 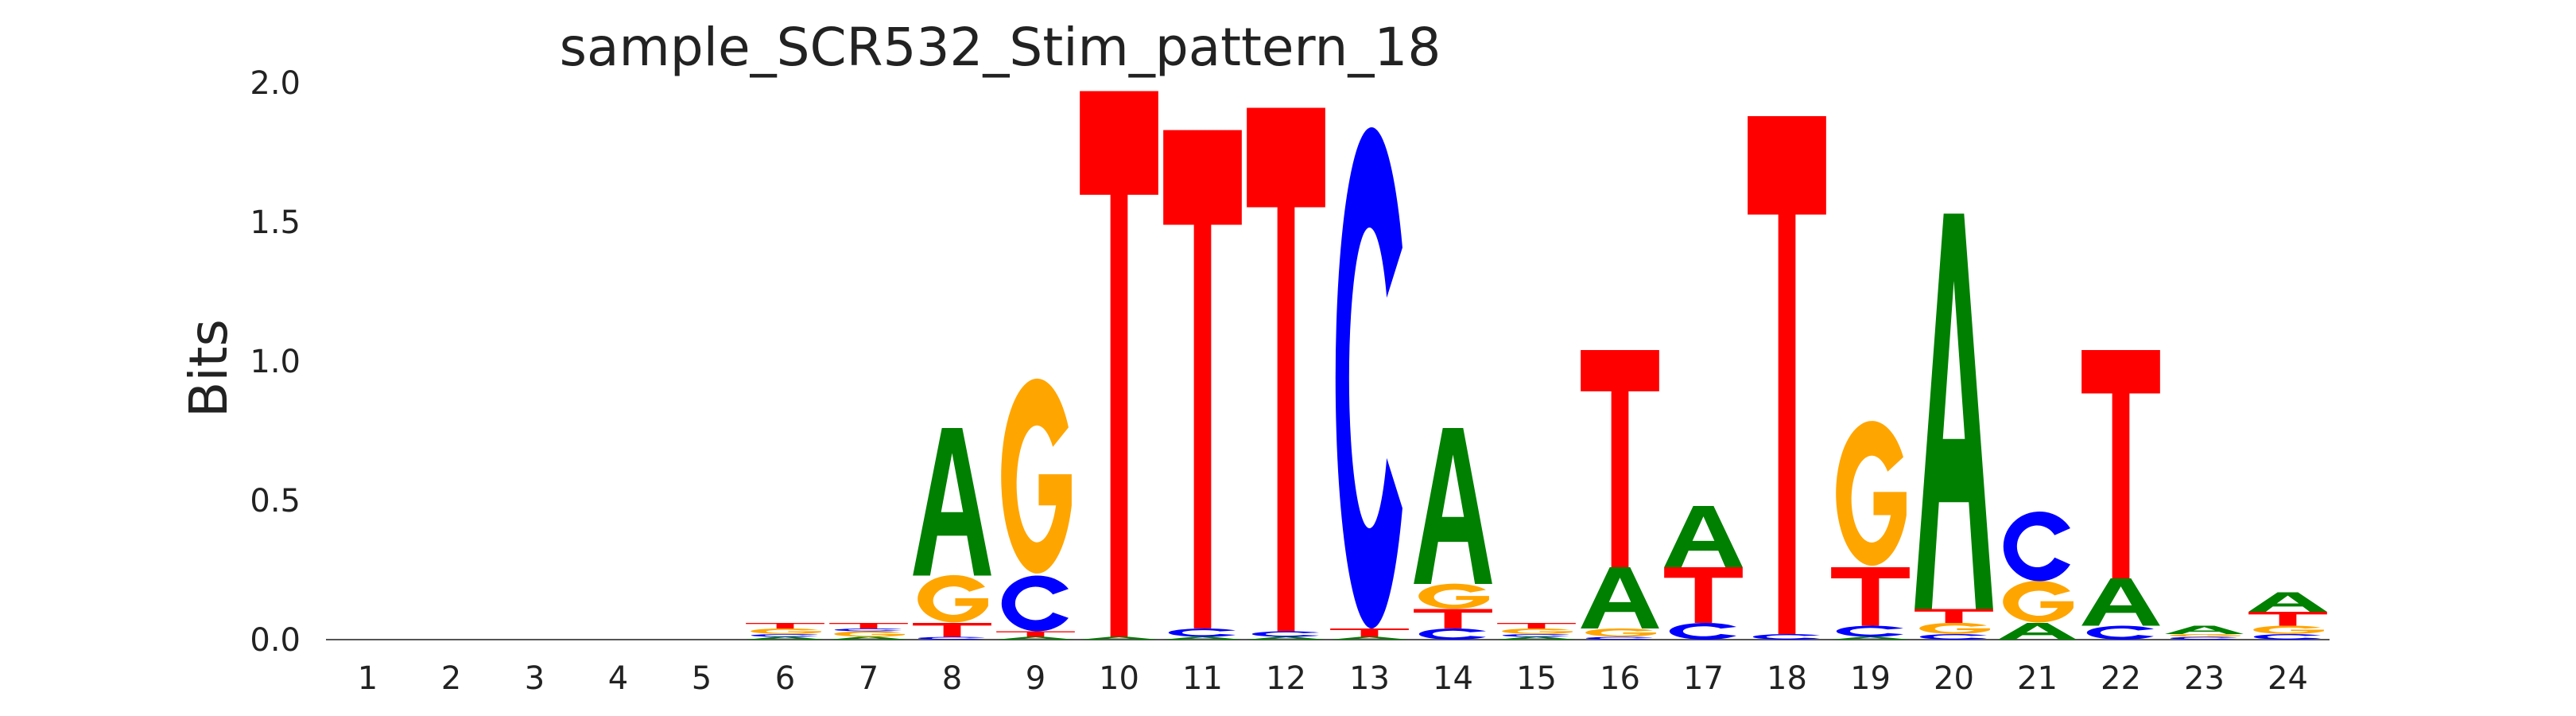 I want to click on x-tick-label: 11, so click(x=1203, y=678).